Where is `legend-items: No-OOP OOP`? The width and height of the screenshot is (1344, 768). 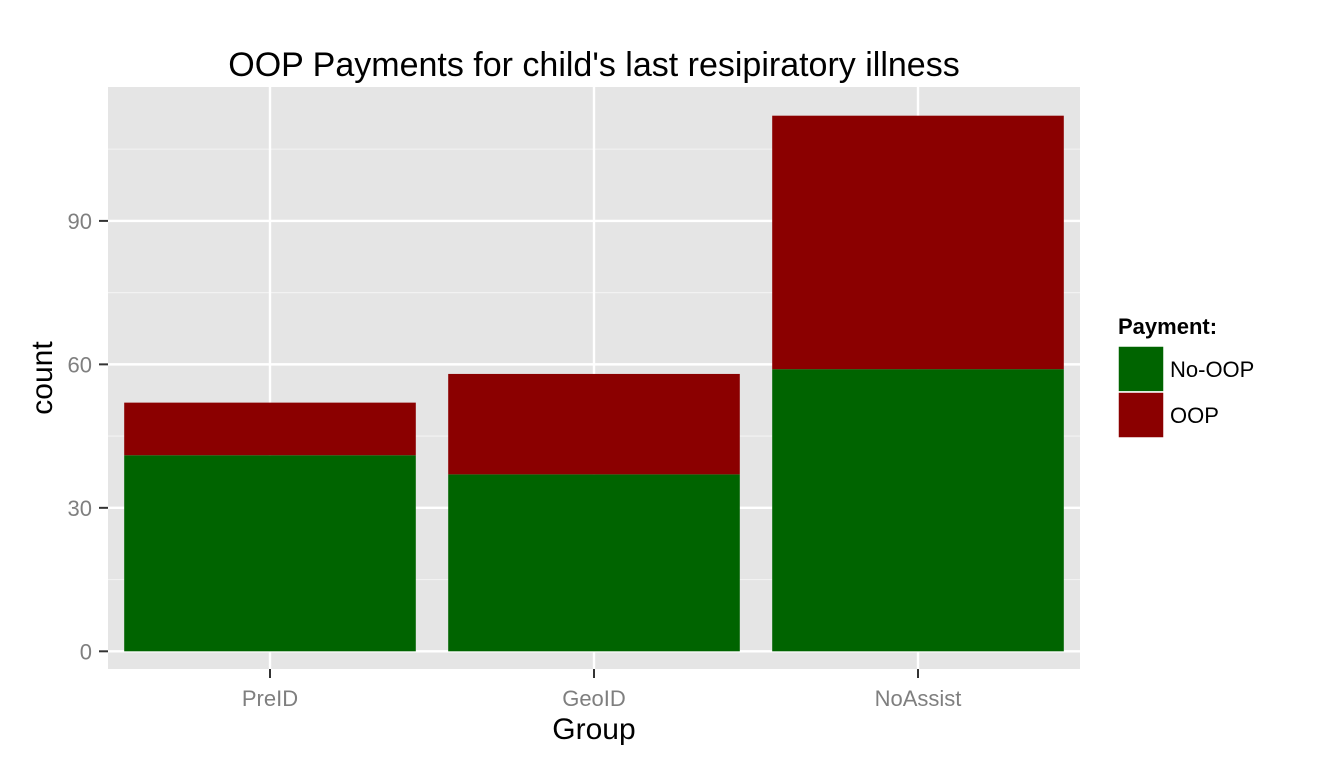 legend-items: No-OOP OOP is located at coordinates (1185, 392).